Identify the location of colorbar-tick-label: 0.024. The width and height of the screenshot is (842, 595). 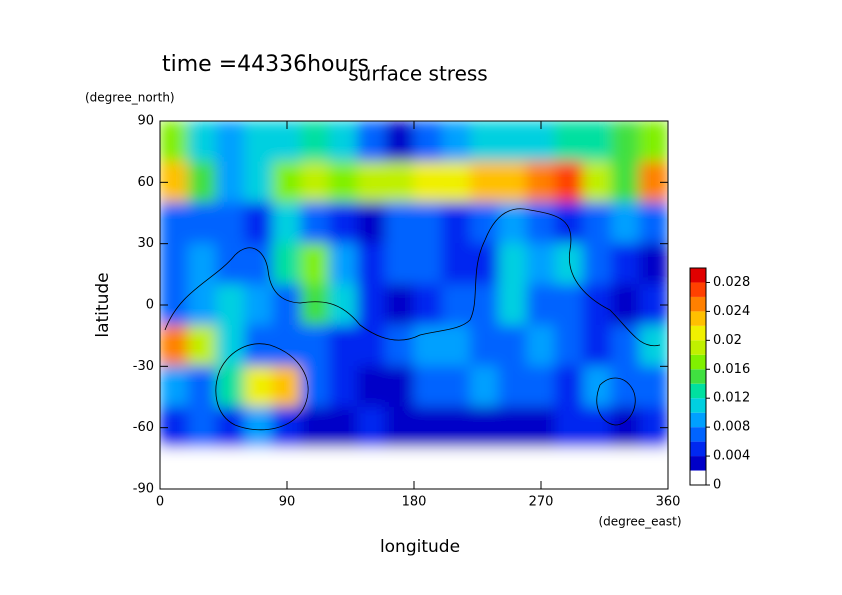
(731, 311).